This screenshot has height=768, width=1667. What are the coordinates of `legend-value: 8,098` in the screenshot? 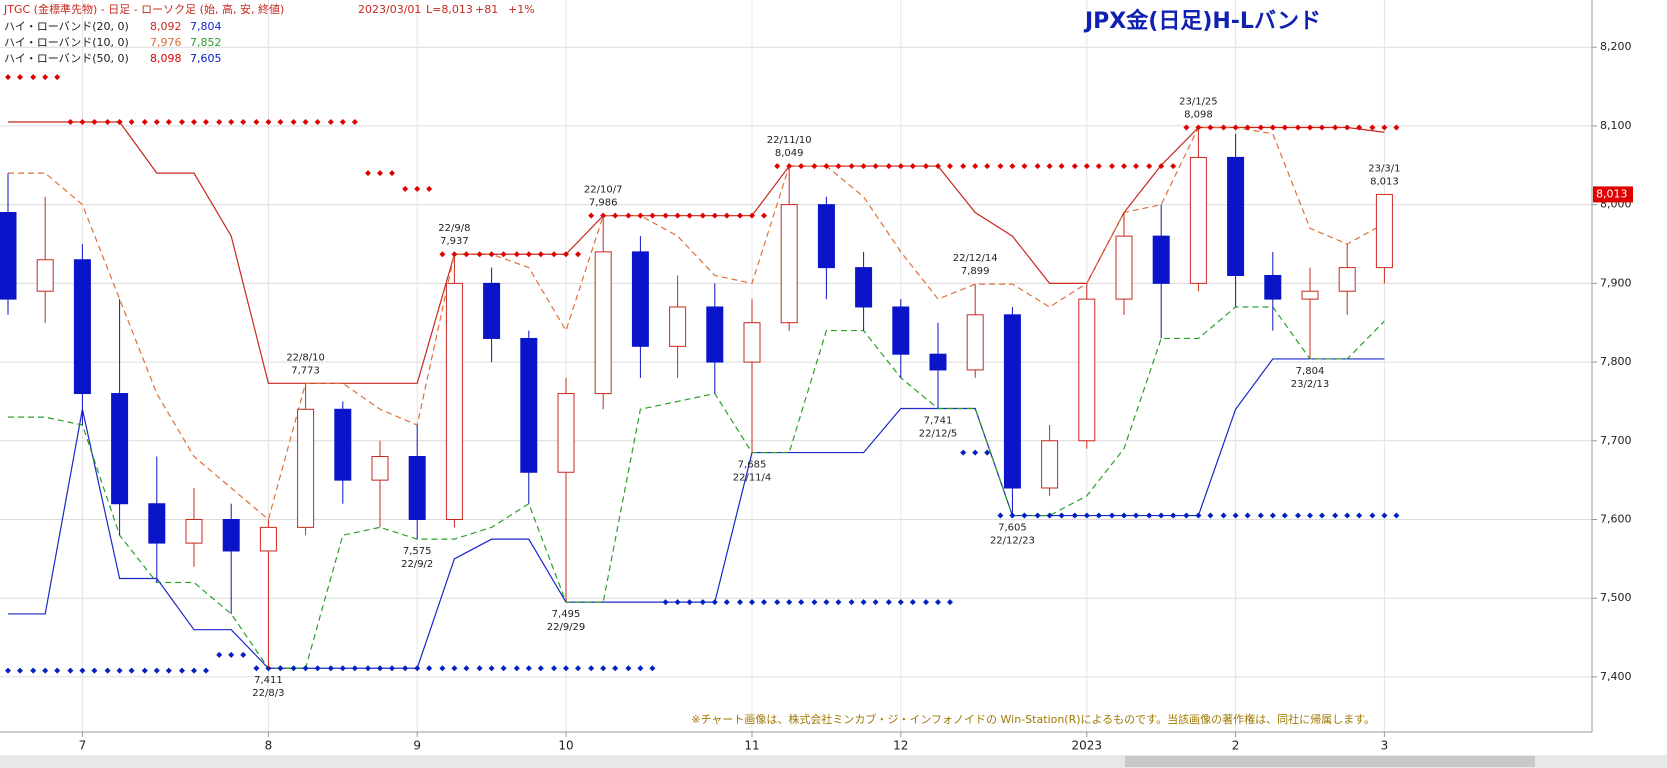 It's located at (166, 58).